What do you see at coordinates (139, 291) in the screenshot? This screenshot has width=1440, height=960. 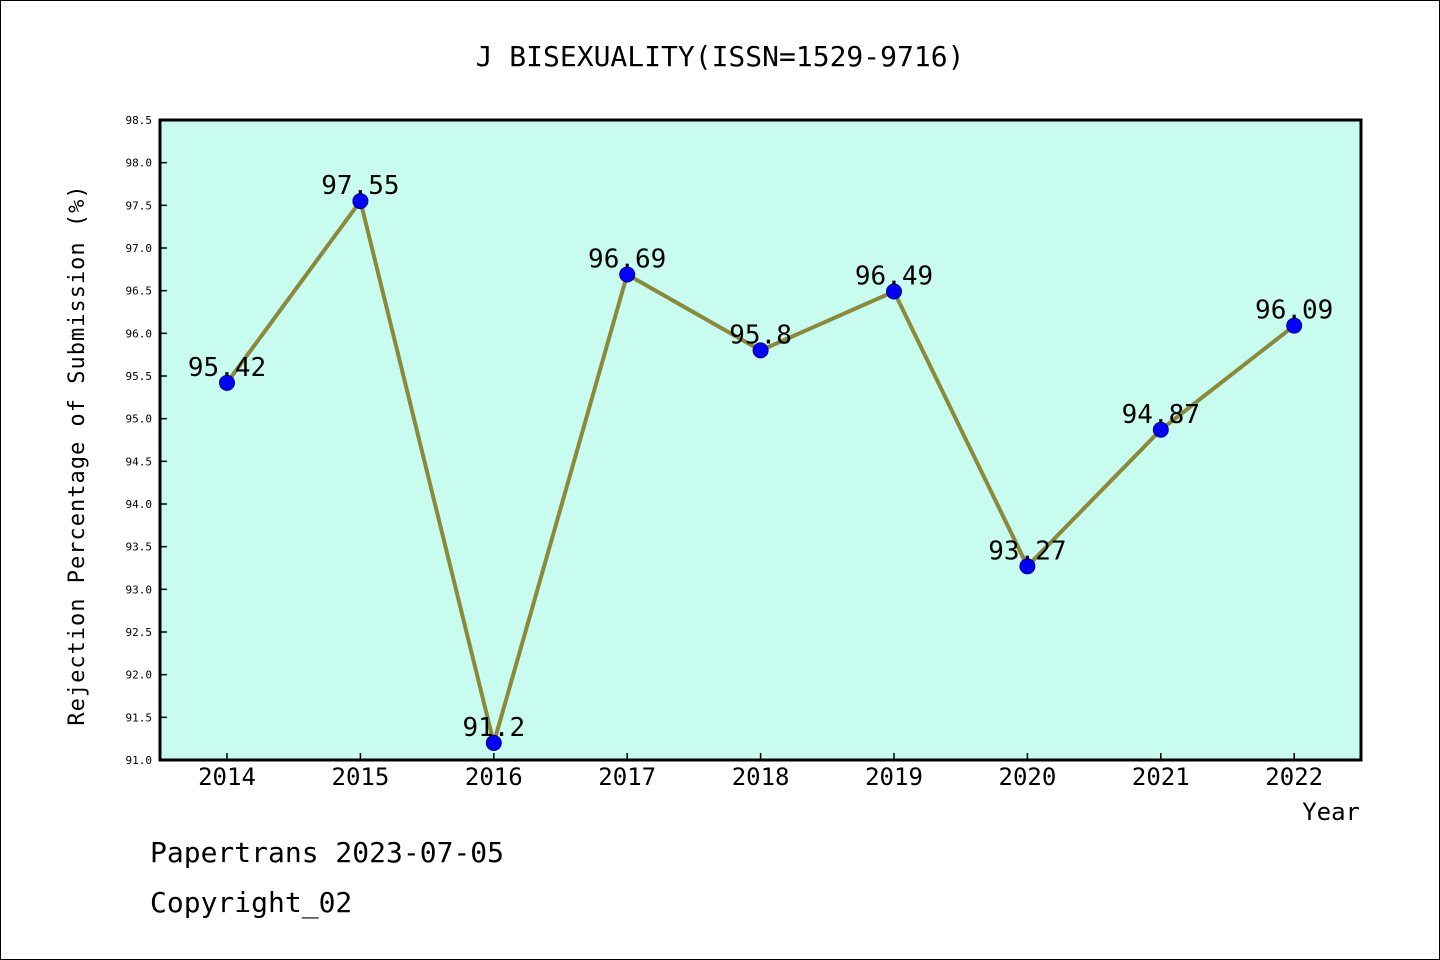 I see `y-tick-label: 96.5` at bounding box center [139, 291].